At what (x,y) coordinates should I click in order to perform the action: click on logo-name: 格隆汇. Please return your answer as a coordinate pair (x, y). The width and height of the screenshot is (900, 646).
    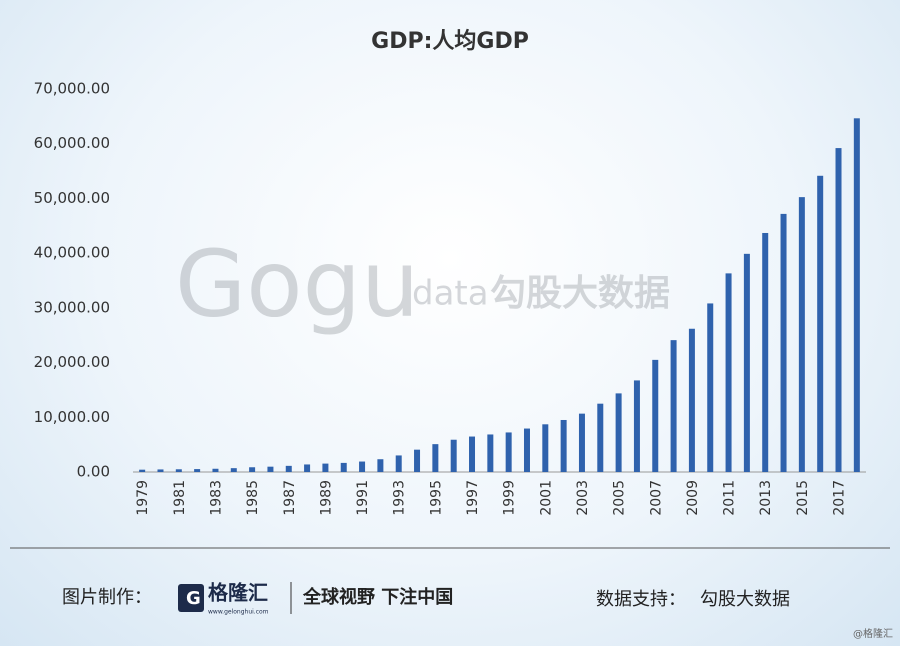
    Looking at the image, I should click on (238, 593).